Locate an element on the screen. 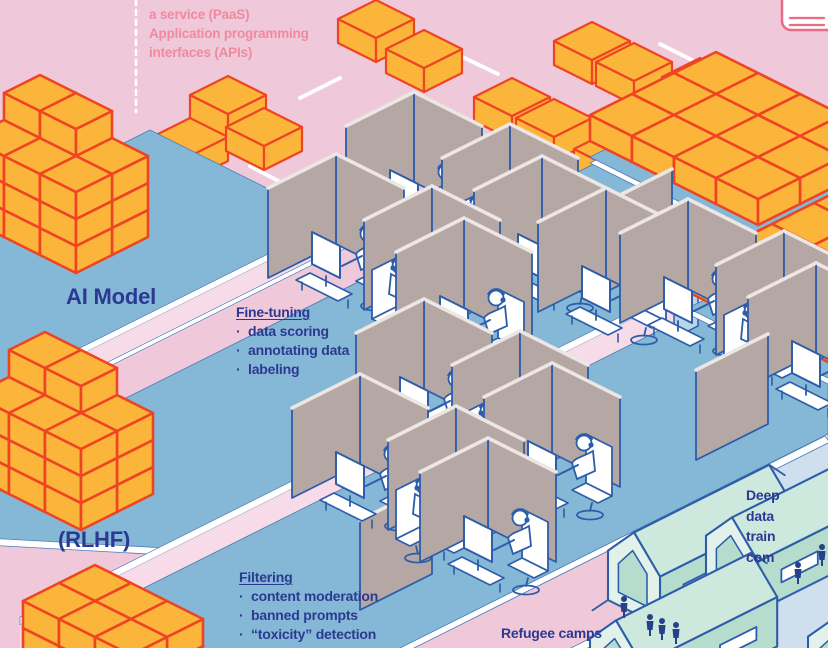 The height and width of the screenshot is (648, 828). fine-tuning-bullet: · labeling is located at coordinates (268, 369).